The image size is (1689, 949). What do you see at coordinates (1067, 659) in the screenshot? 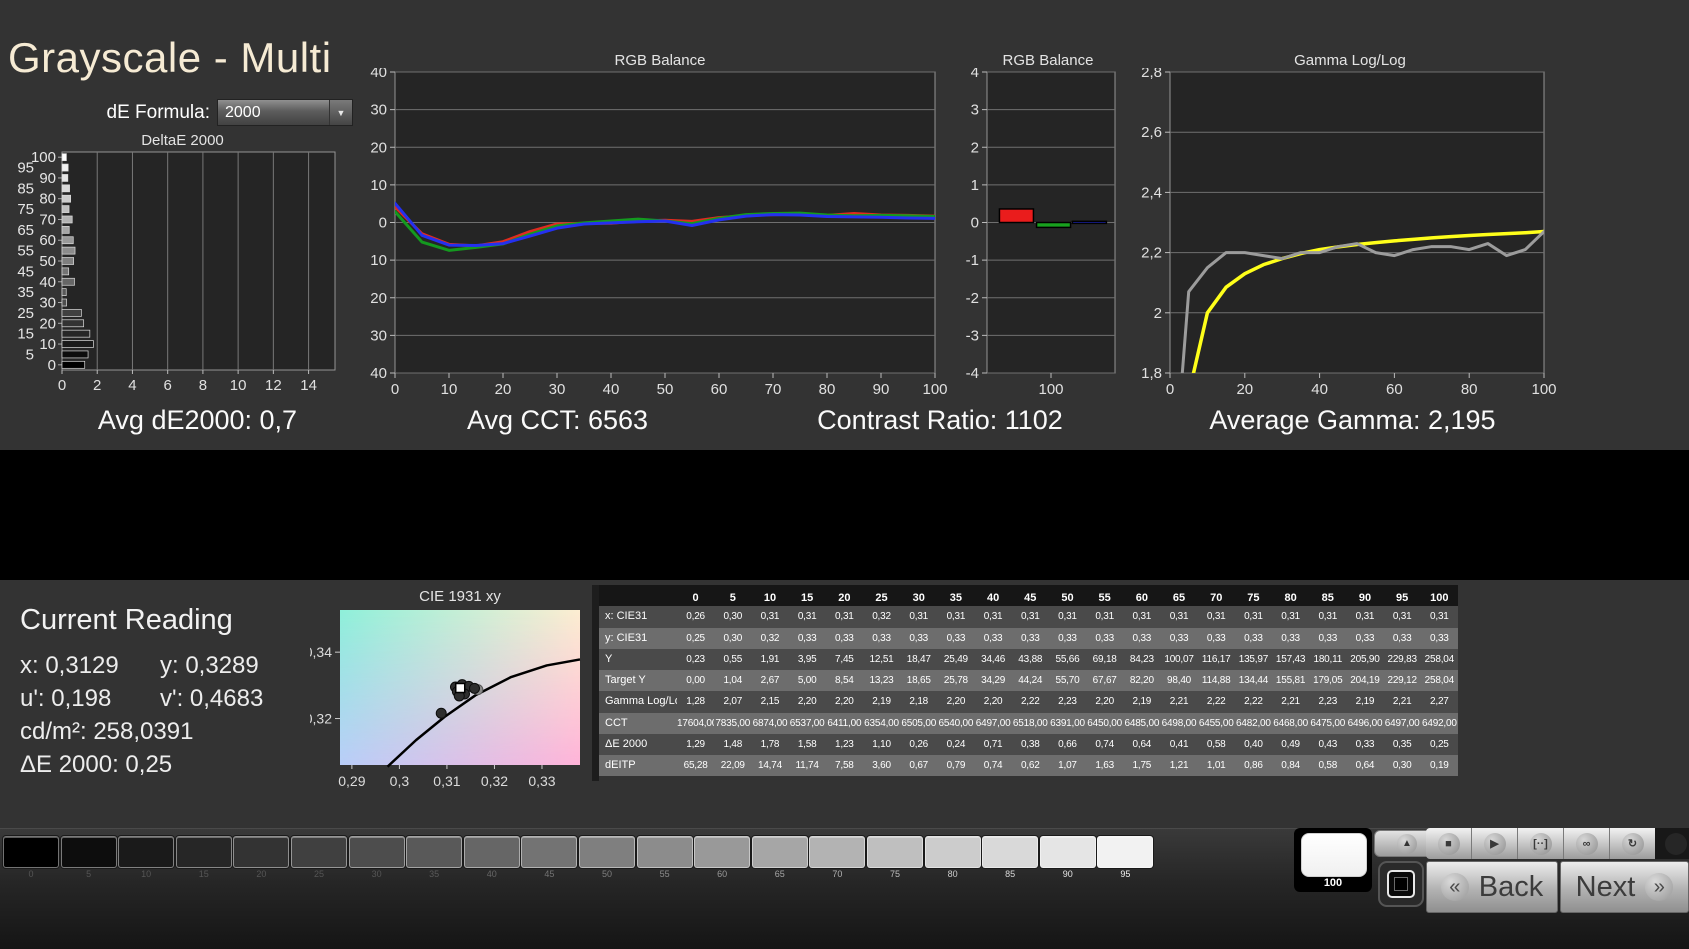
I see `table-cell: 55,66` at bounding box center [1067, 659].